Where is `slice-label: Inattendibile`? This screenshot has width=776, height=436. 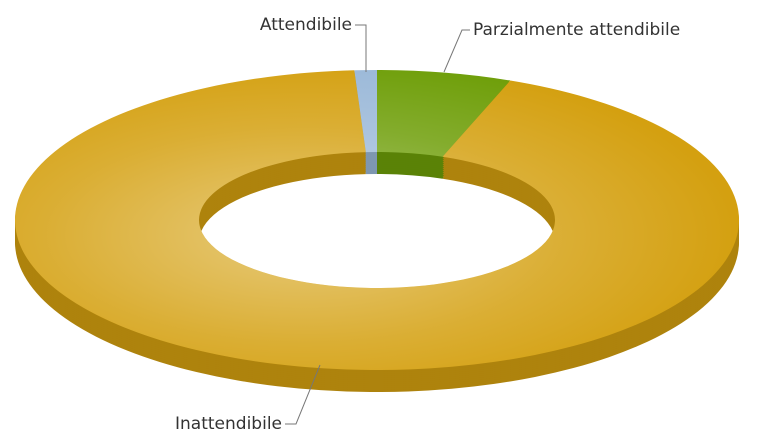
slice-label: Inattendibile is located at coordinates (228, 424).